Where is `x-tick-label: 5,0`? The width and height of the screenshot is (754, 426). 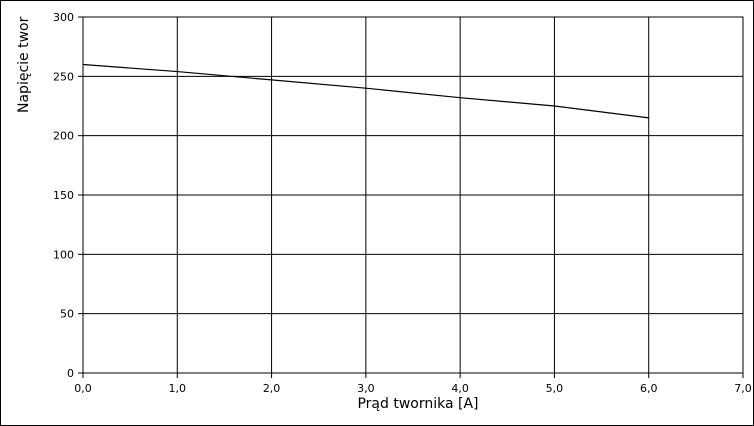
x-tick-label: 5,0 is located at coordinates (555, 388).